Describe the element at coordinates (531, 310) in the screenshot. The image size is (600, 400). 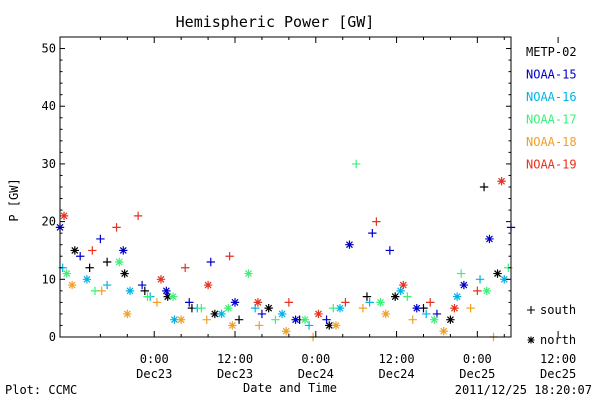
I see `marker-legend-symbol` at that location.